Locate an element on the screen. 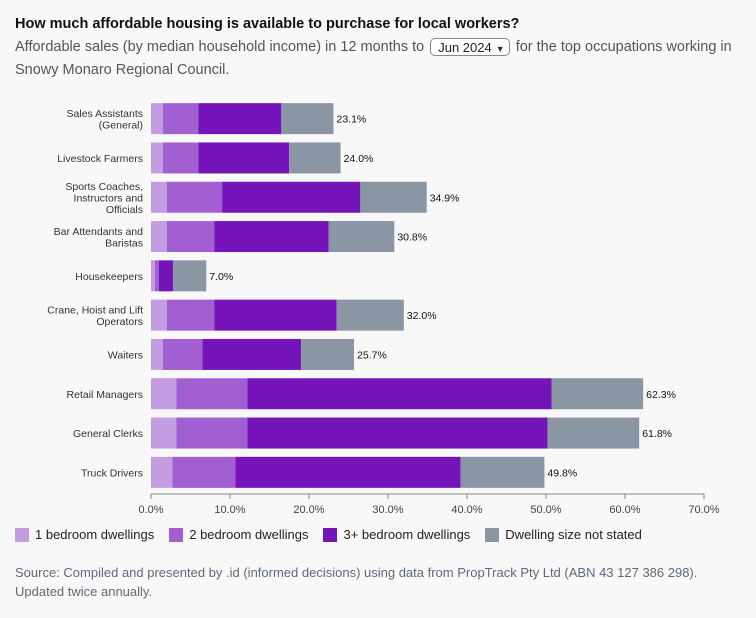  category-label: Truck Drivers is located at coordinates (112, 473).